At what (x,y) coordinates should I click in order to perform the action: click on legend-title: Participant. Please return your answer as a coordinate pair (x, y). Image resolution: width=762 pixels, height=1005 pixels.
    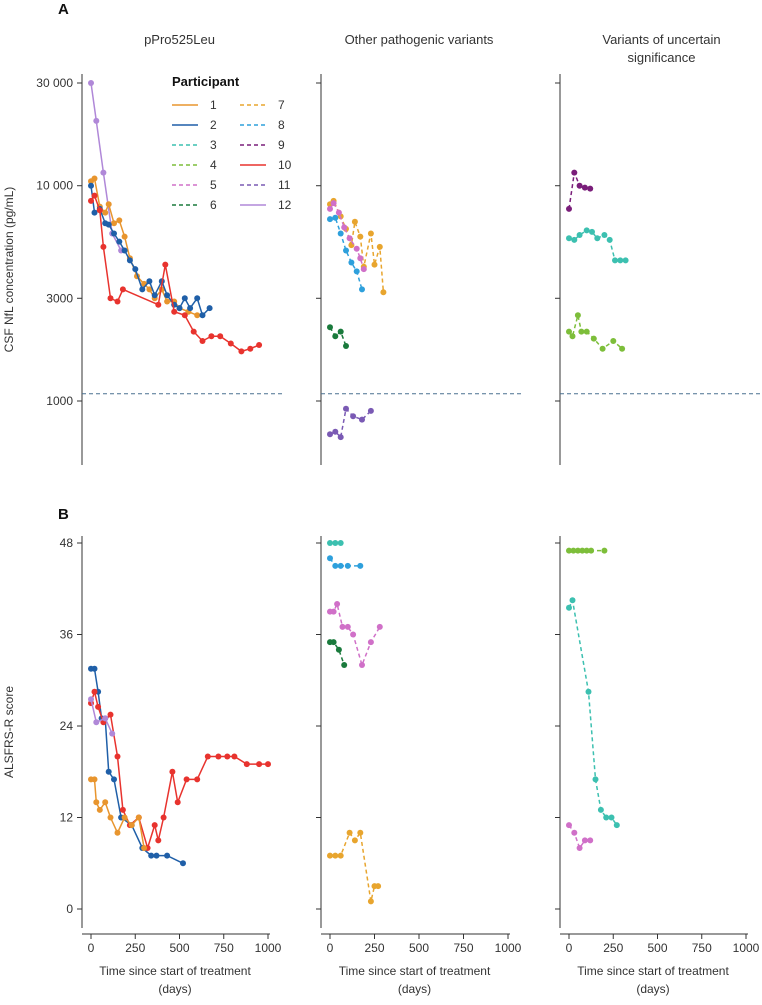
    Looking at the image, I should click on (206, 81).